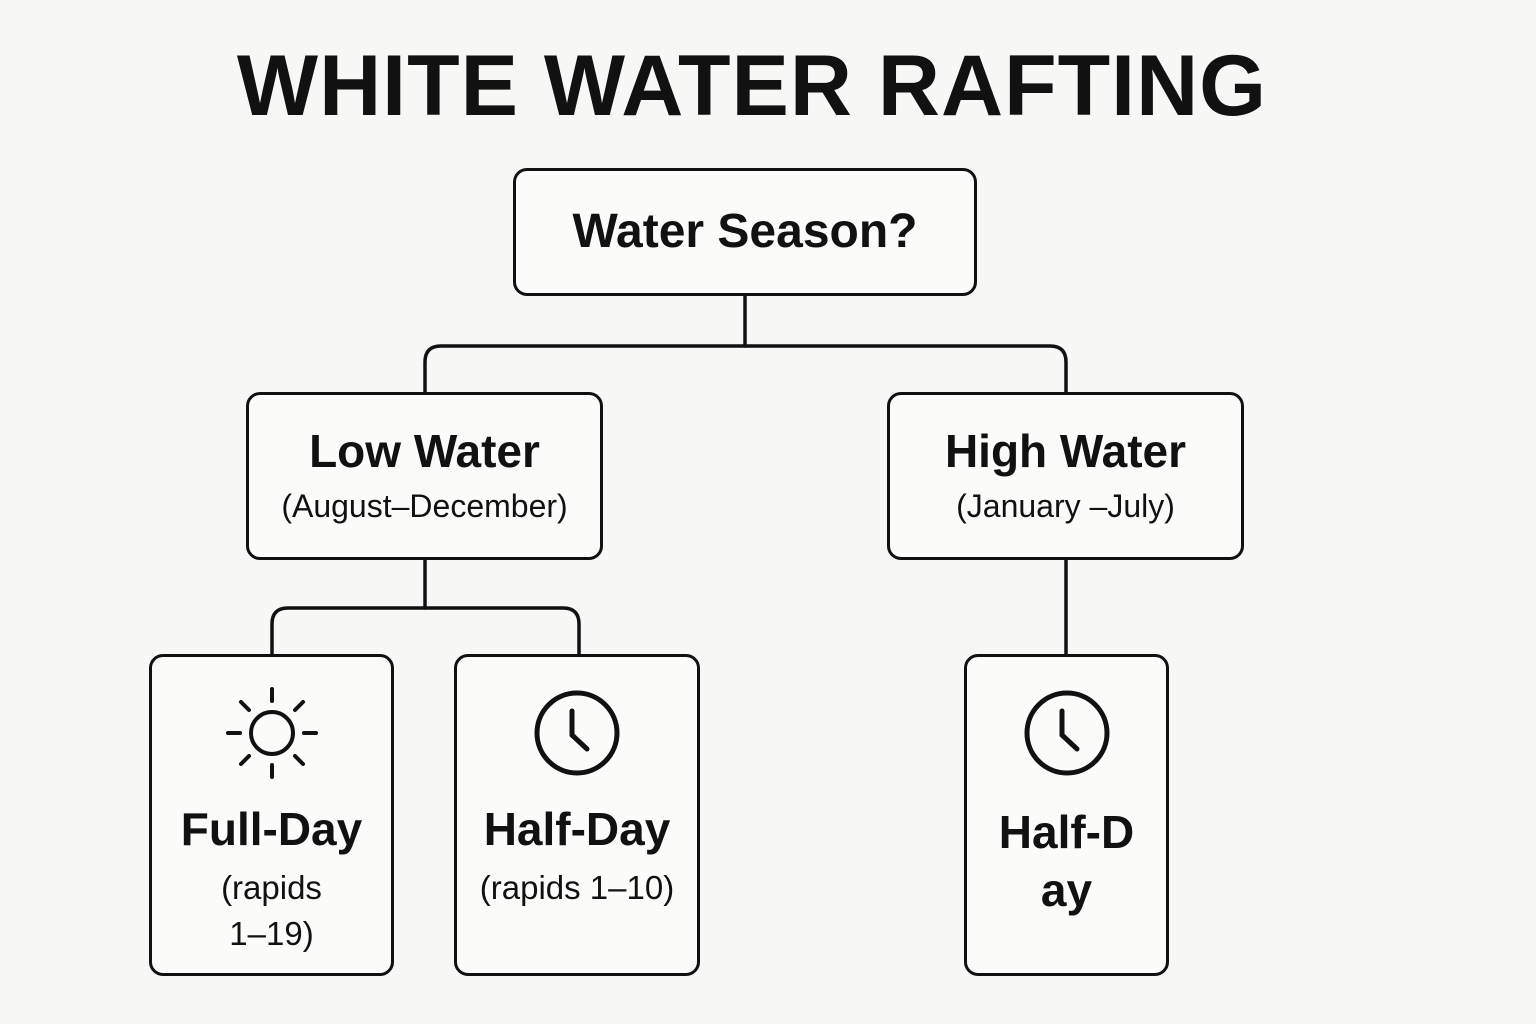  I want to click on low-water-label: Low Water, so click(424, 451).